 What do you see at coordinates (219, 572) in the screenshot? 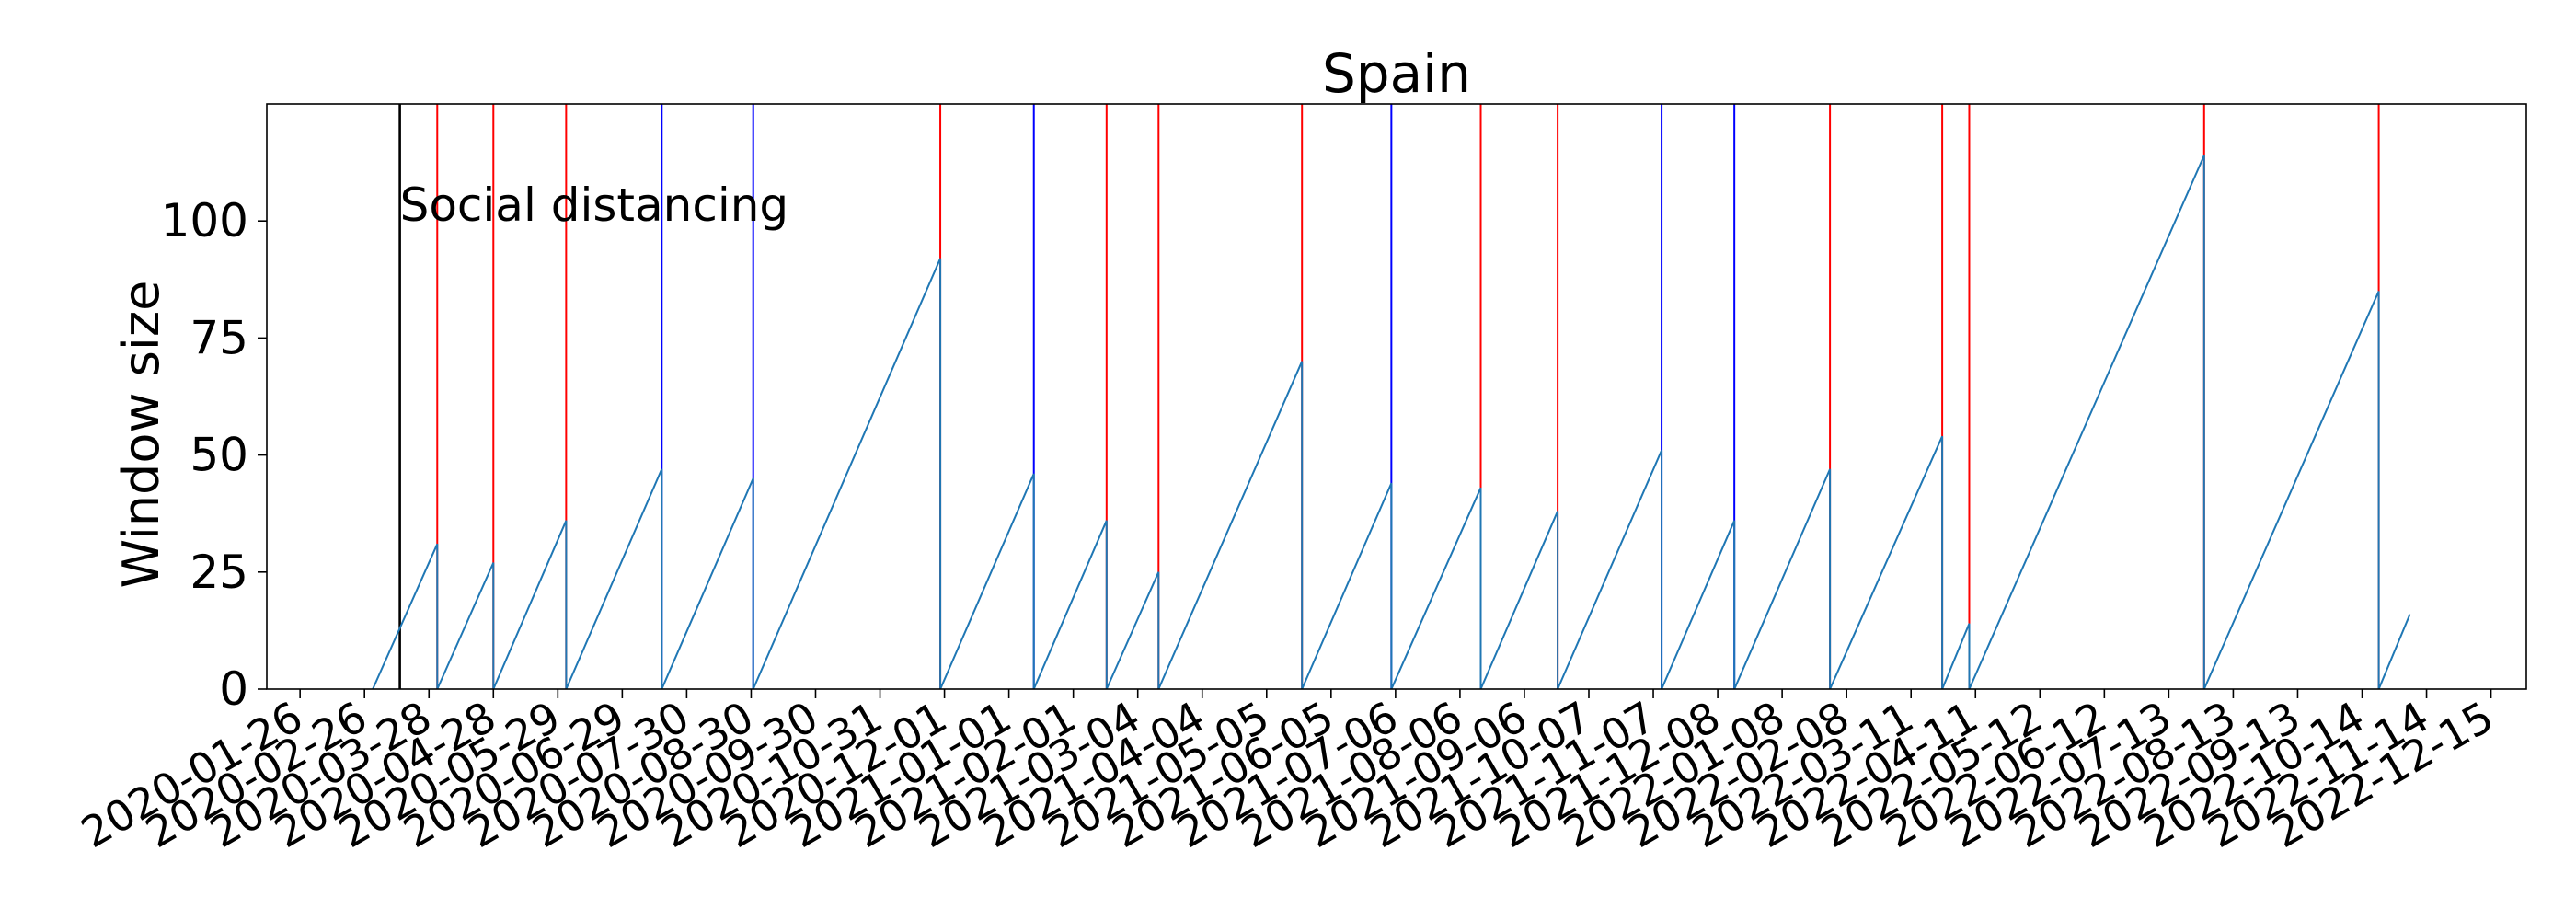
I see `y-tick-label: 25` at bounding box center [219, 572].